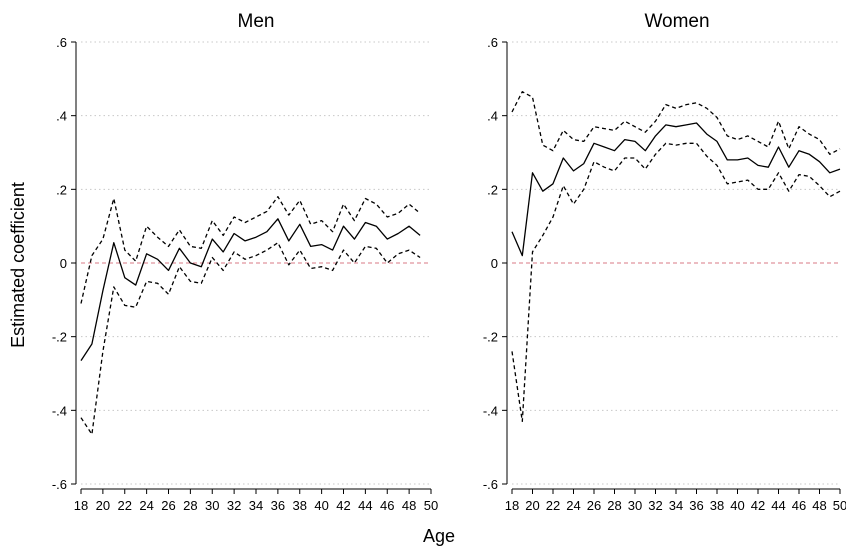  I want to click on men-x-tick-label-16: 50, so click(431, 505).